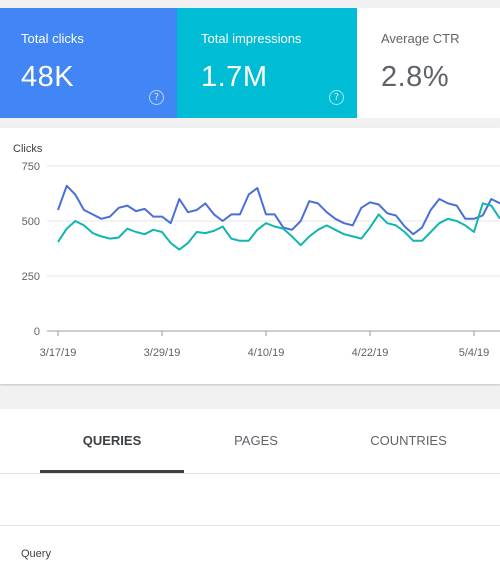 The image size is (500, 578). I want to click on x-tick-label: 3/17/19, so click(58, 353).